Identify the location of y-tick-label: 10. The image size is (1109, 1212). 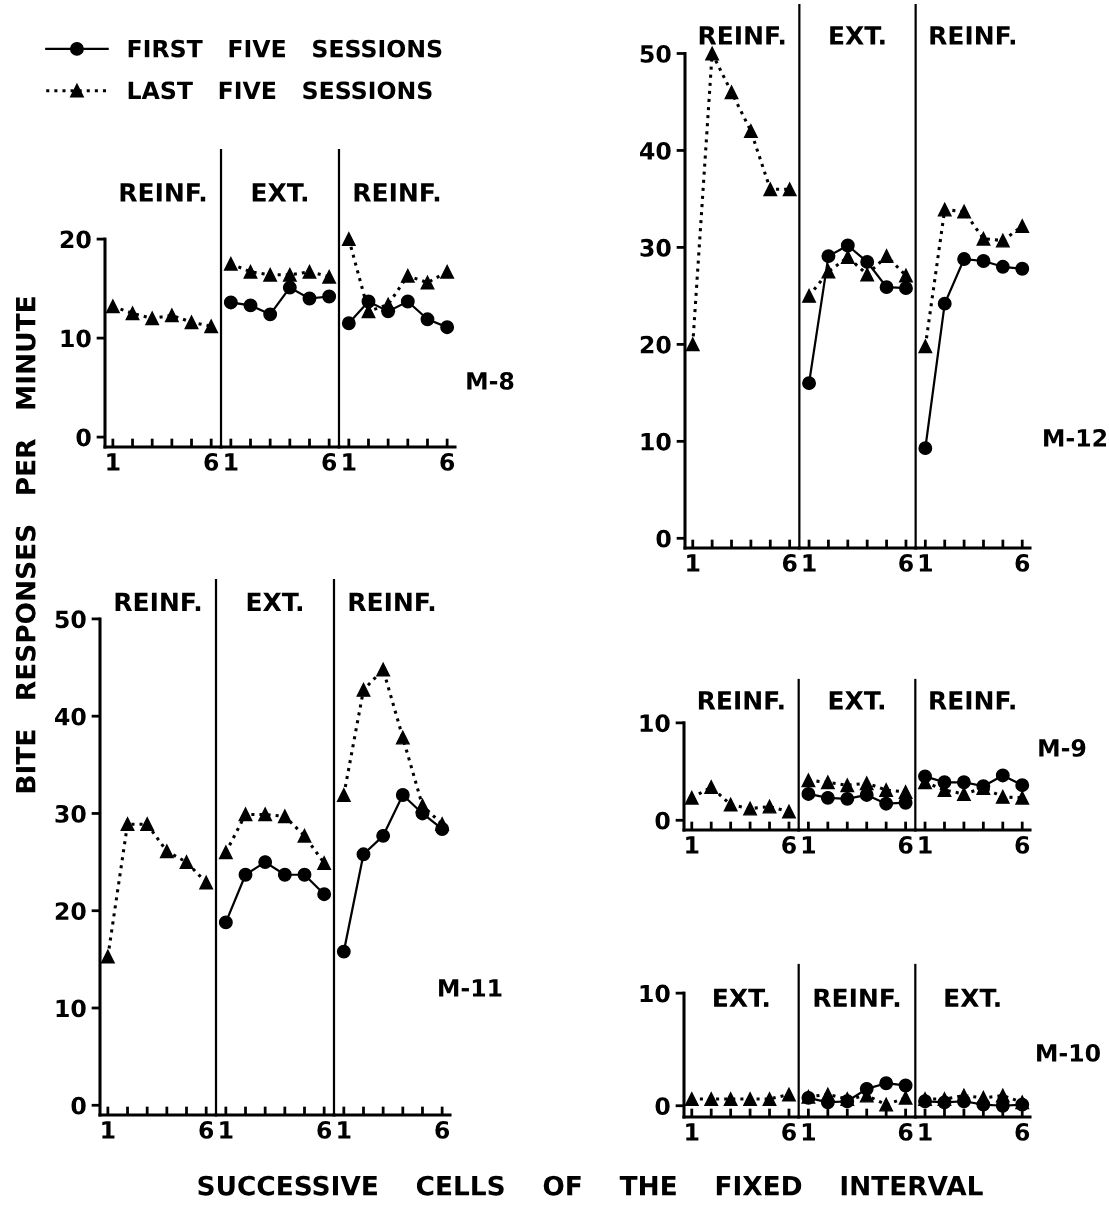
(655, 993).